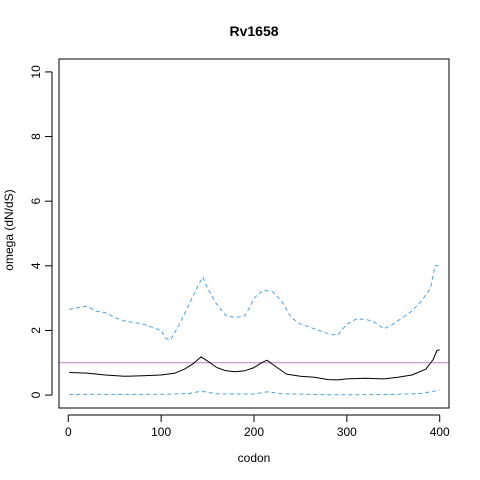 The image size is (480, 480). What do you see at coordinates (254, 303) in the screenshot?
I see `omega-upper-bound-line` at bounding box center [254, 303].